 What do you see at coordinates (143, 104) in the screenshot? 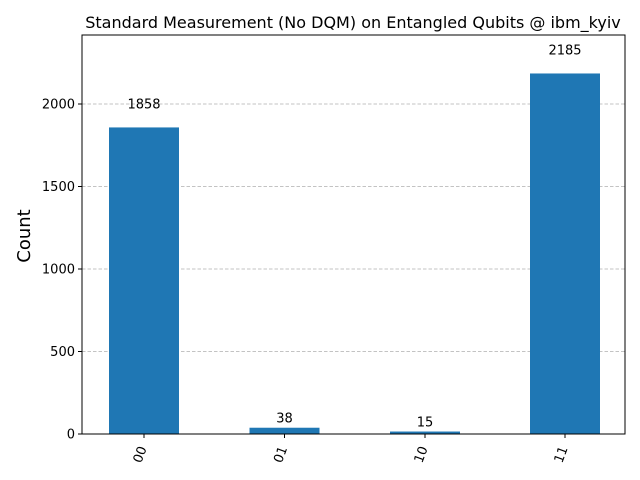
I see `data-label-00: 1858` at bounding box center [143, 104].